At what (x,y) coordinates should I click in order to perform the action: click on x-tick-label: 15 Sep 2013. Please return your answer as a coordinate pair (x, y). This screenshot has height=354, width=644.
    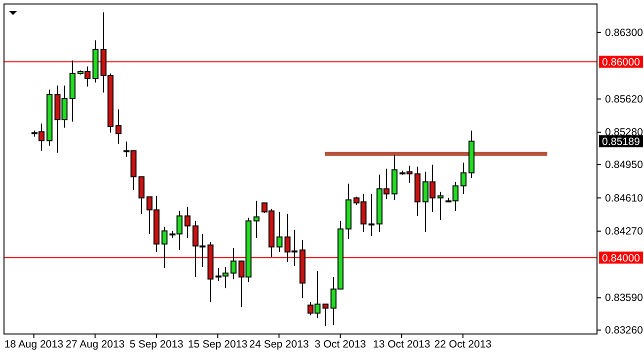
    Looking at the image, I should click on (218, 344).